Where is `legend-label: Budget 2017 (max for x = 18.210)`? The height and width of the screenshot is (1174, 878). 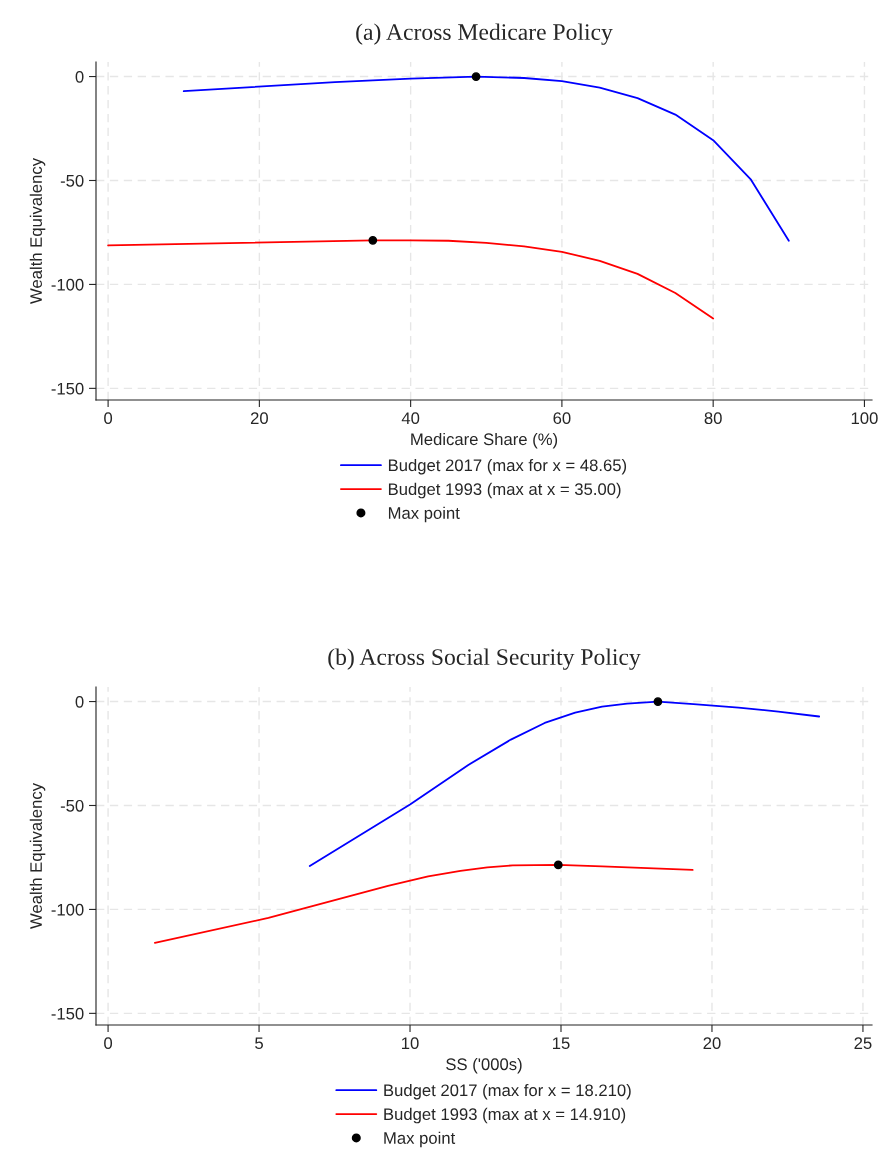
legend-label: Budget 2017 (max for x = 18.210) is located at coordinates (507, 1091).